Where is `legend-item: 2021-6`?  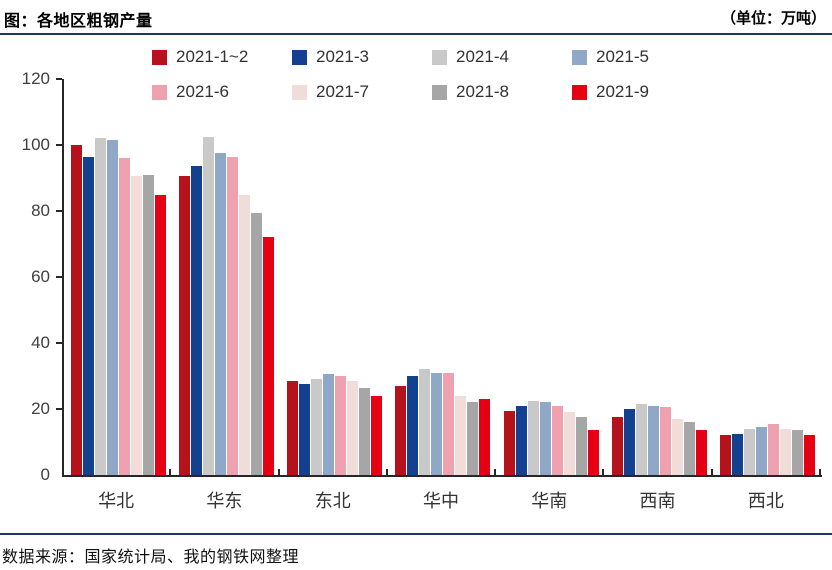
legend-item: 2021-6 is located at coordinates (222, 92).